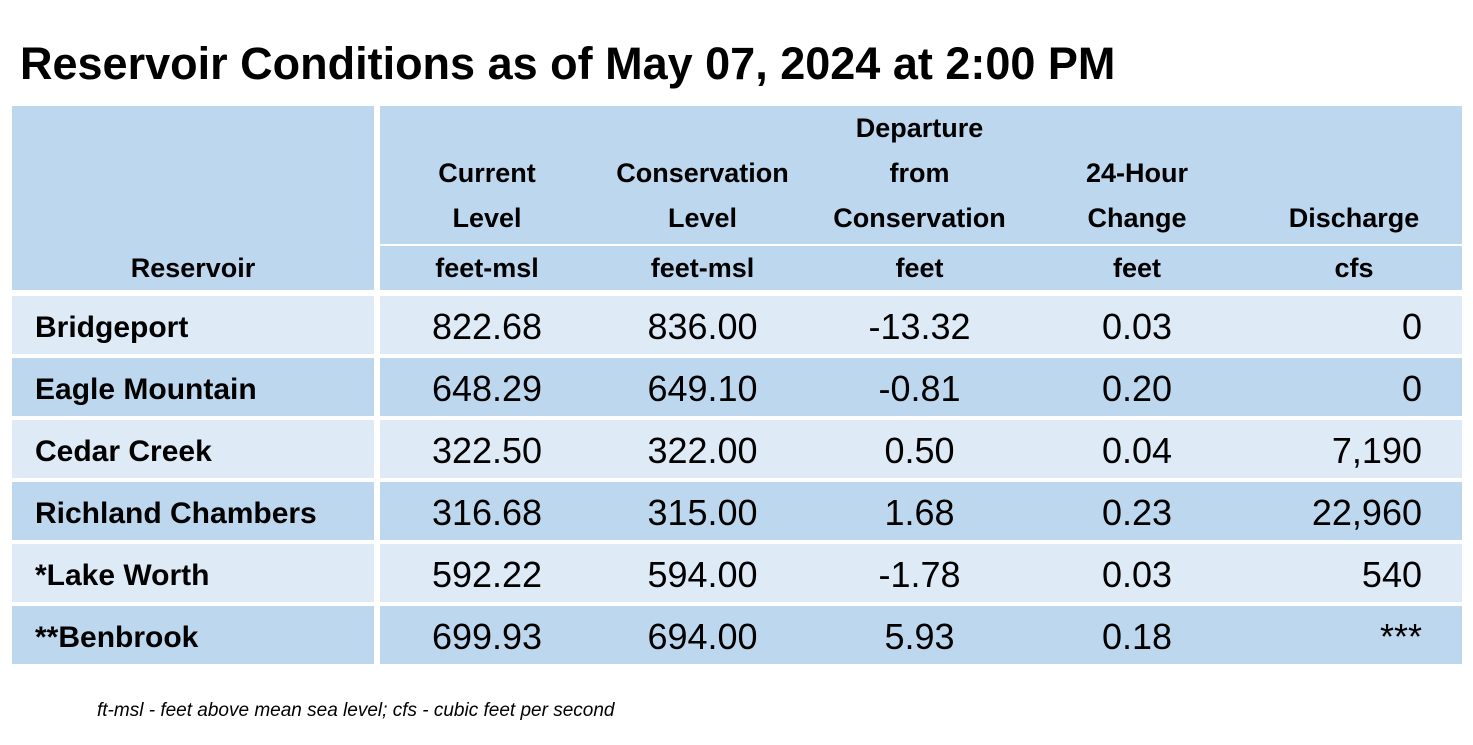 This screenshot has height=745, width=1473. Describe the element at coordinates (702, 573) in the screenshot. I see `conservation-level-value: 594.00` at that location.